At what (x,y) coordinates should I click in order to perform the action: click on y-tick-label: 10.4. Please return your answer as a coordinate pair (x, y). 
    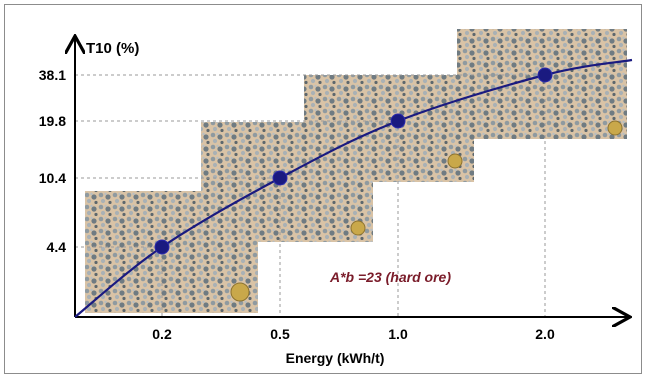
    Looking at the image, I should click on (52, 178).